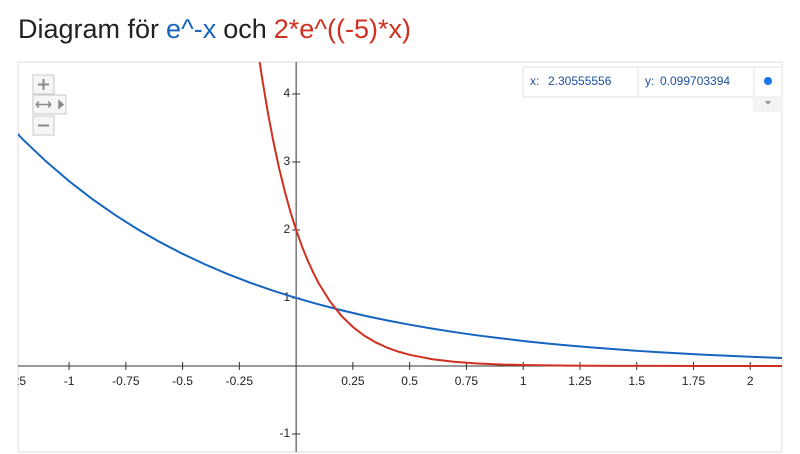 This screenshot has height=454, width=800. I want to click on x-tick-label: 0.5, so click(409, 381).